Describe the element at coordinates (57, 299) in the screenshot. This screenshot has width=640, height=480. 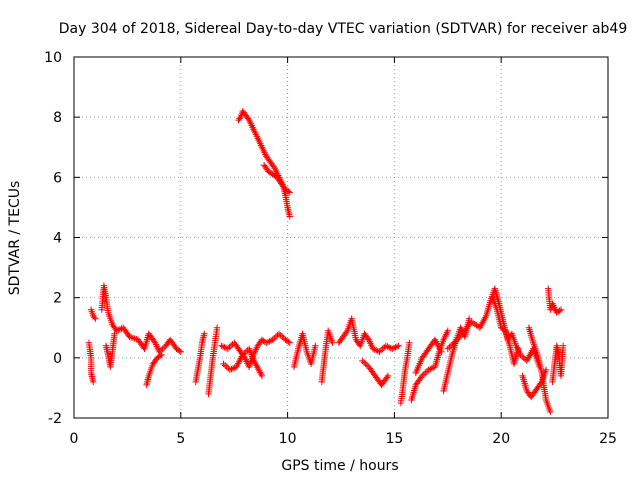
I see `y-tick-label: 2` at that location.